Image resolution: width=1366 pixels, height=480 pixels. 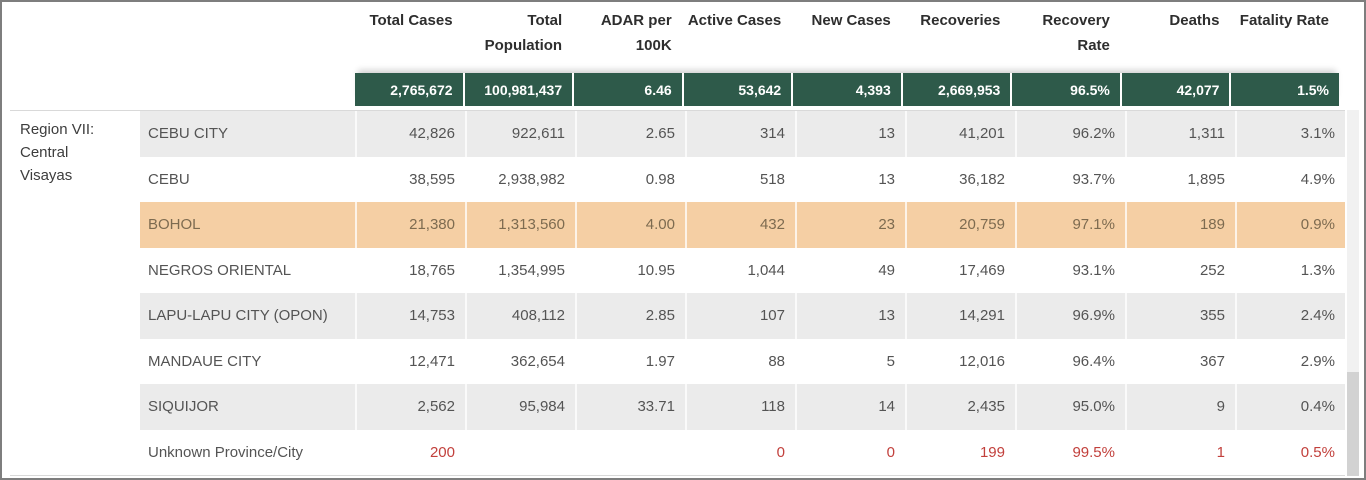 I want to click on column-header-deaths: Deaths, so click(x=1194, y=20).